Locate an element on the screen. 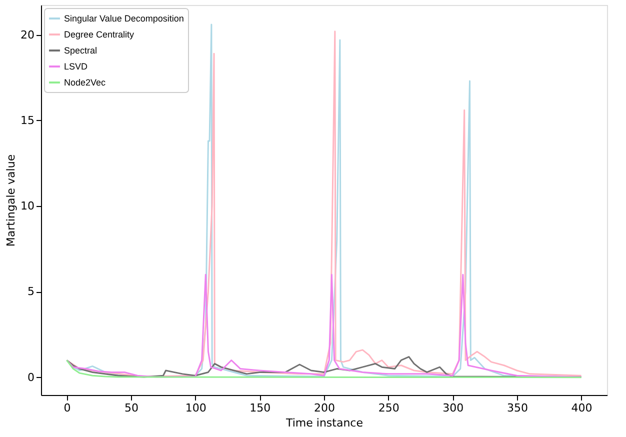 The height and width of the screenshot is (437, 626). x-tick-label: 250 is located at coordinates (389, 408).